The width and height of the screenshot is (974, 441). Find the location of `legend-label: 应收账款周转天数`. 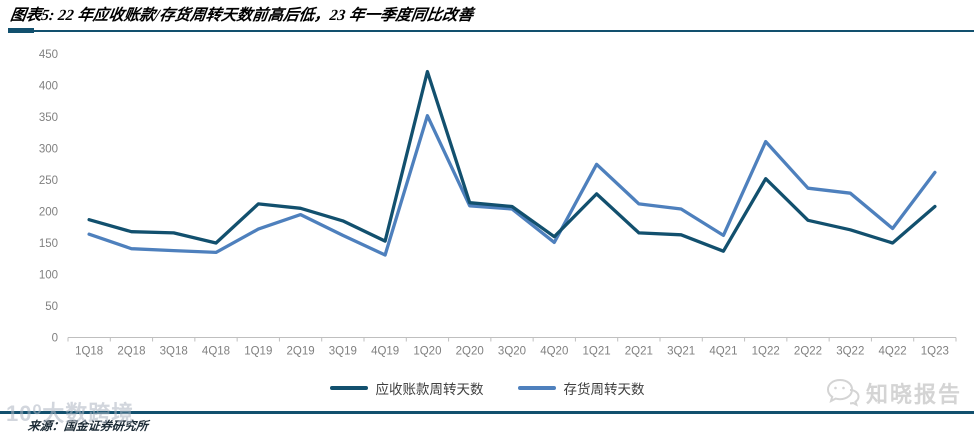

legend-label: 应收账款周转天数 is located at coordinates (429, 389).